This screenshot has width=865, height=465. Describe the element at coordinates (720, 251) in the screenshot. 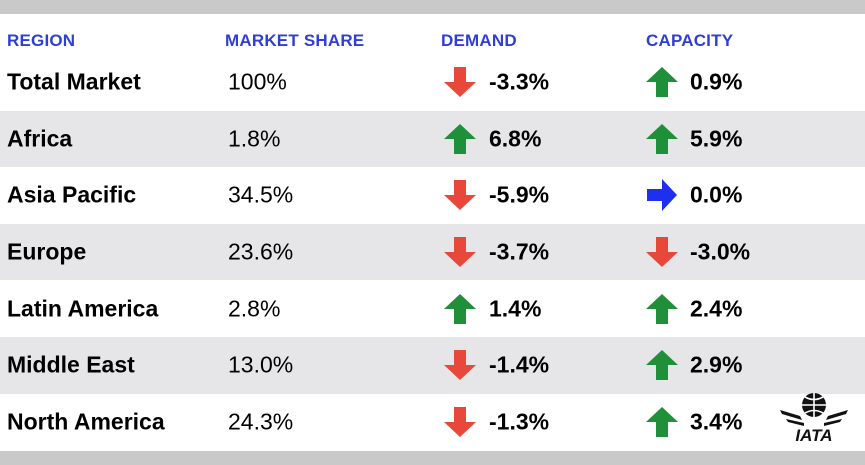

I see `capacity-value: -3.0%` at that location.